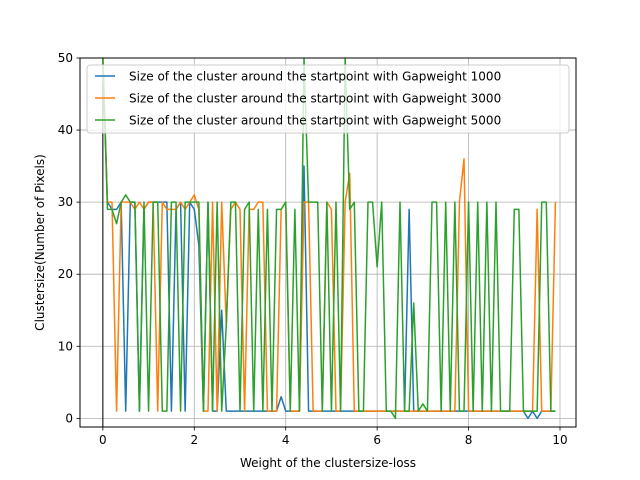 The width and height of the screenshot is (640, 480). What do you see at coordinates (103, 440) in the screenshot?
I see `x-tick-label: 0` at bounding box center [103, 440].